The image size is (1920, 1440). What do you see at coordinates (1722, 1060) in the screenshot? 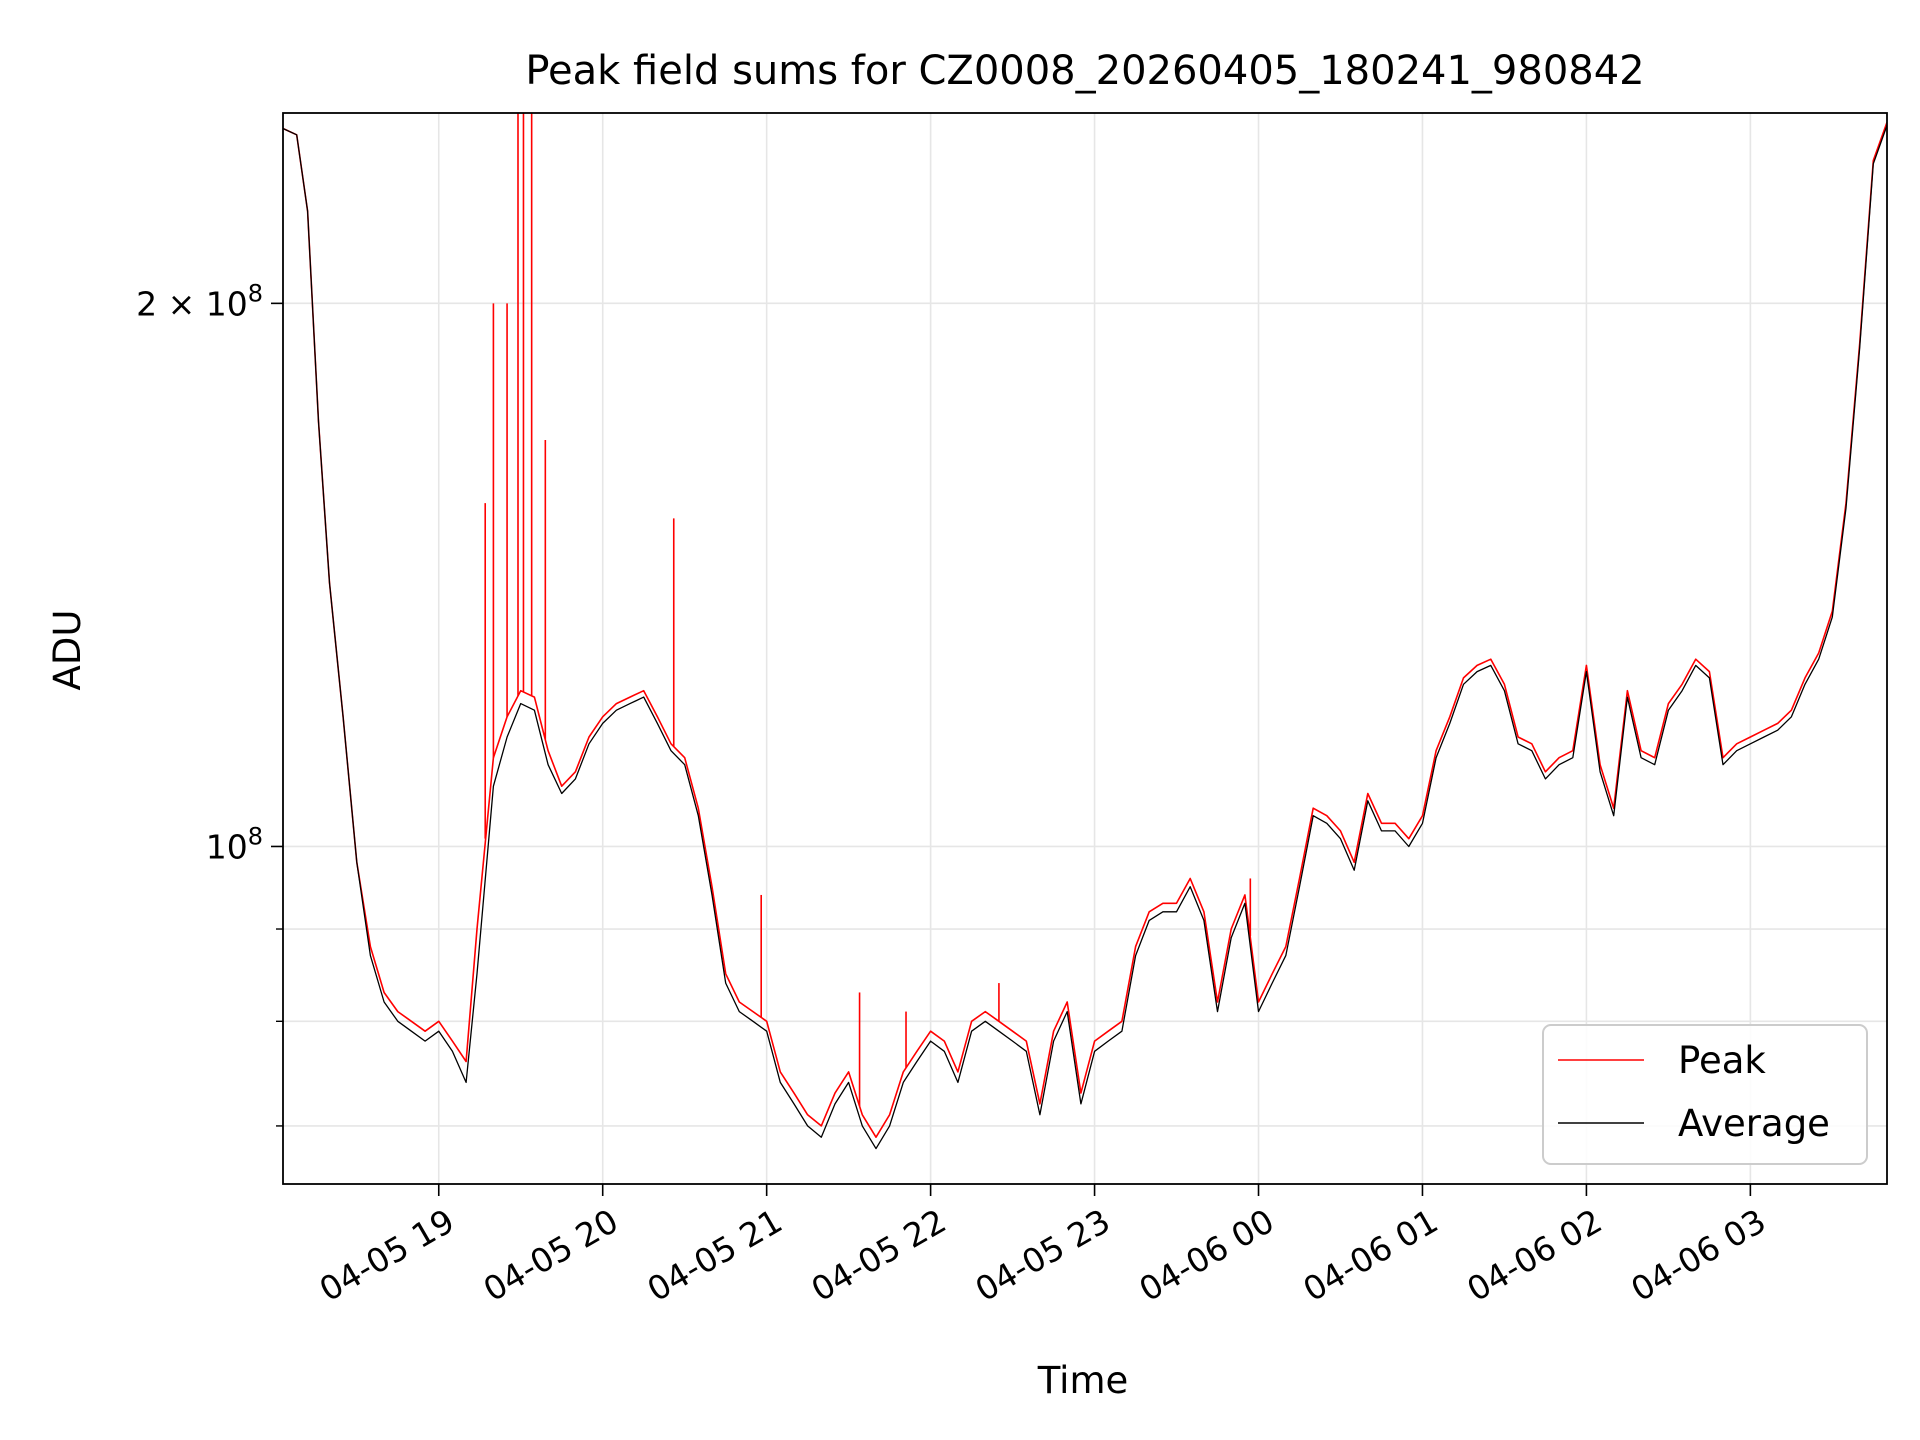
I see `legend-peak-label: Peak` at bounding box center [1722, 1060].